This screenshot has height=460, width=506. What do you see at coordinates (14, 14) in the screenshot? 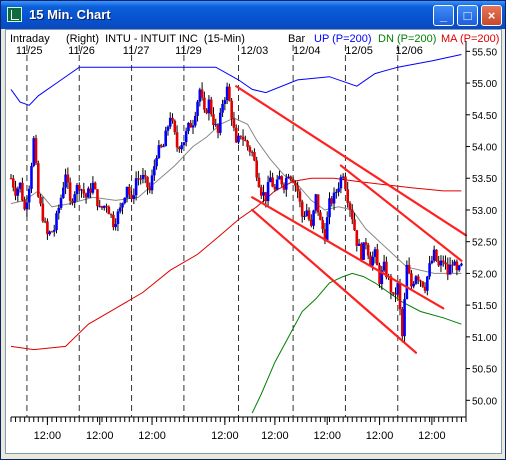
I see `chart-app-icon` at bounding box center [14, 14].